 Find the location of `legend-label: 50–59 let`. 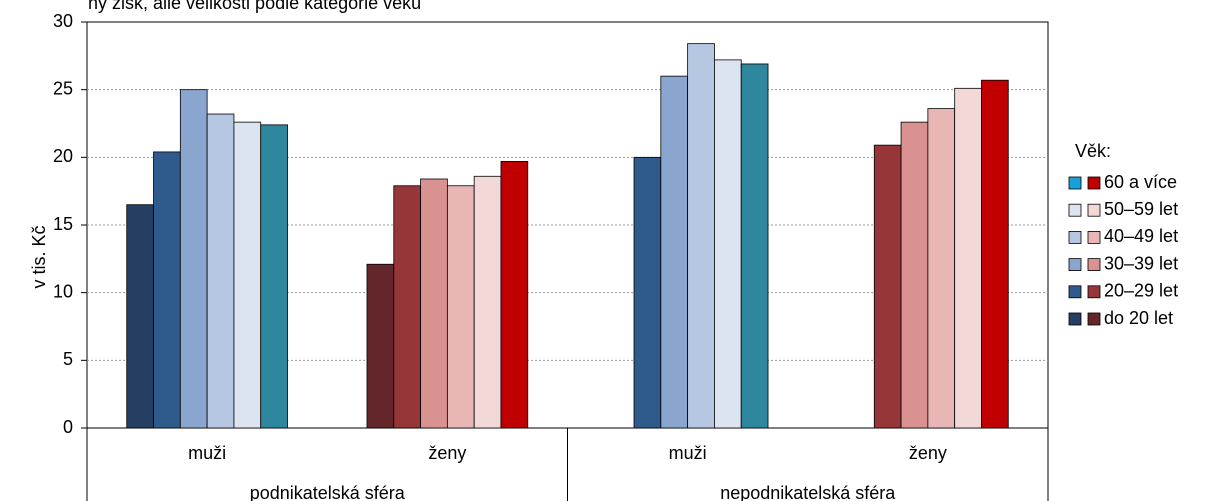

legend-label: 50–59 let is located at coordinates (1141, 209).